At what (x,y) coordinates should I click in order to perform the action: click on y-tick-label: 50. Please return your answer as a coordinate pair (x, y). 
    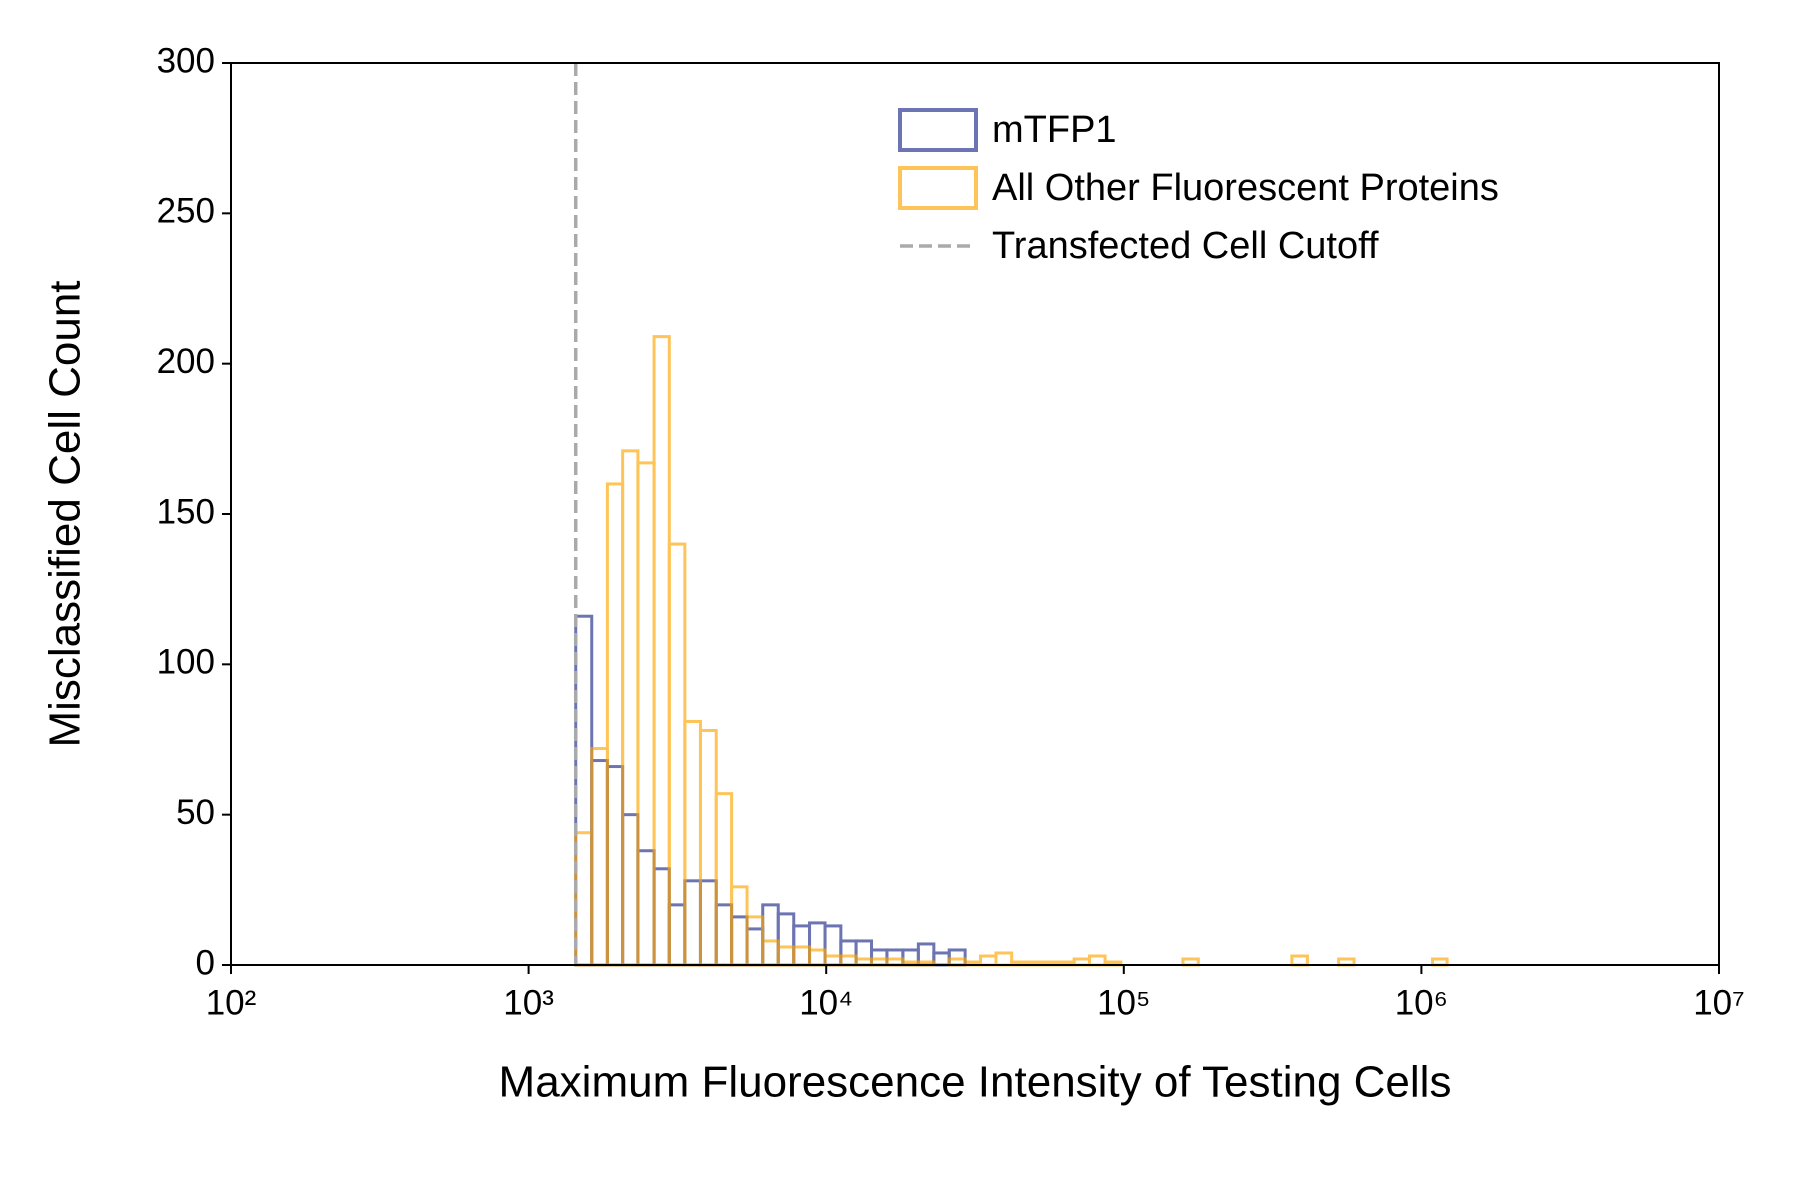
    Looking at the image, I should click on (195, 812).